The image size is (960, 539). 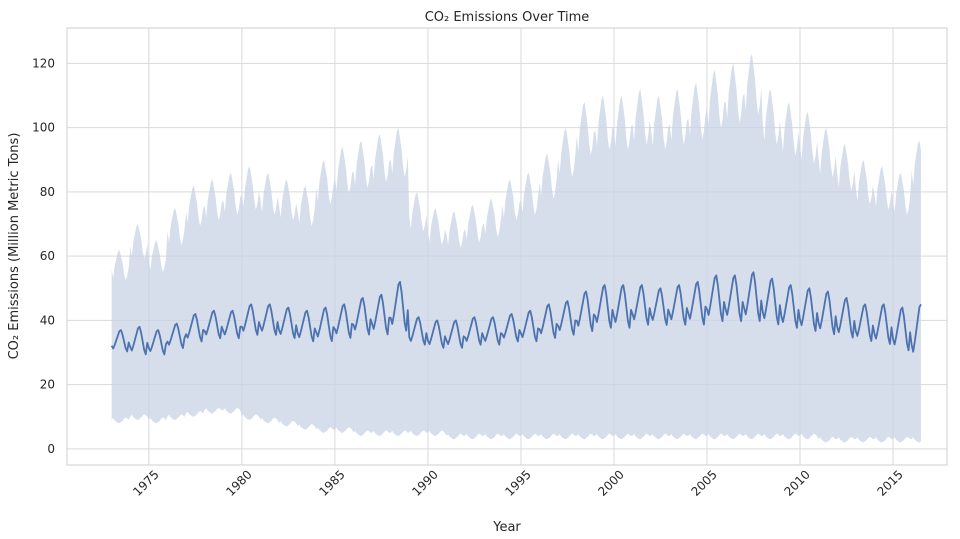 What do you see at coordinates (47, 385) in the screenshot?
I see `y-tick-label: 20` at bounding box center [47, 385].